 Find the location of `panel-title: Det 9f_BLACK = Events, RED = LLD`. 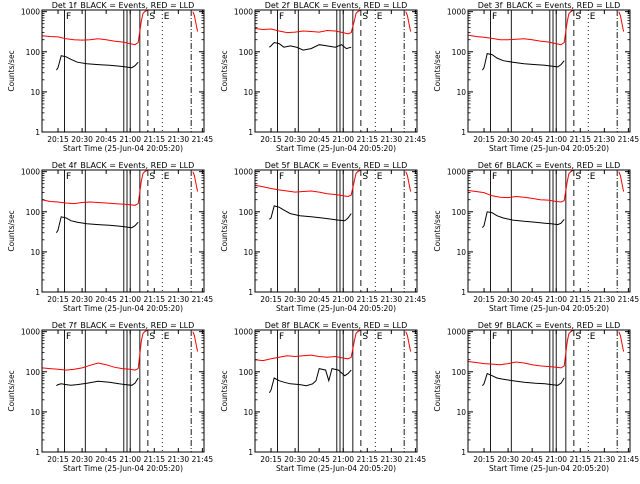

panel-title: Det 9f_BLACK = Events, RED = LLD is located at coordinates (549, 325).